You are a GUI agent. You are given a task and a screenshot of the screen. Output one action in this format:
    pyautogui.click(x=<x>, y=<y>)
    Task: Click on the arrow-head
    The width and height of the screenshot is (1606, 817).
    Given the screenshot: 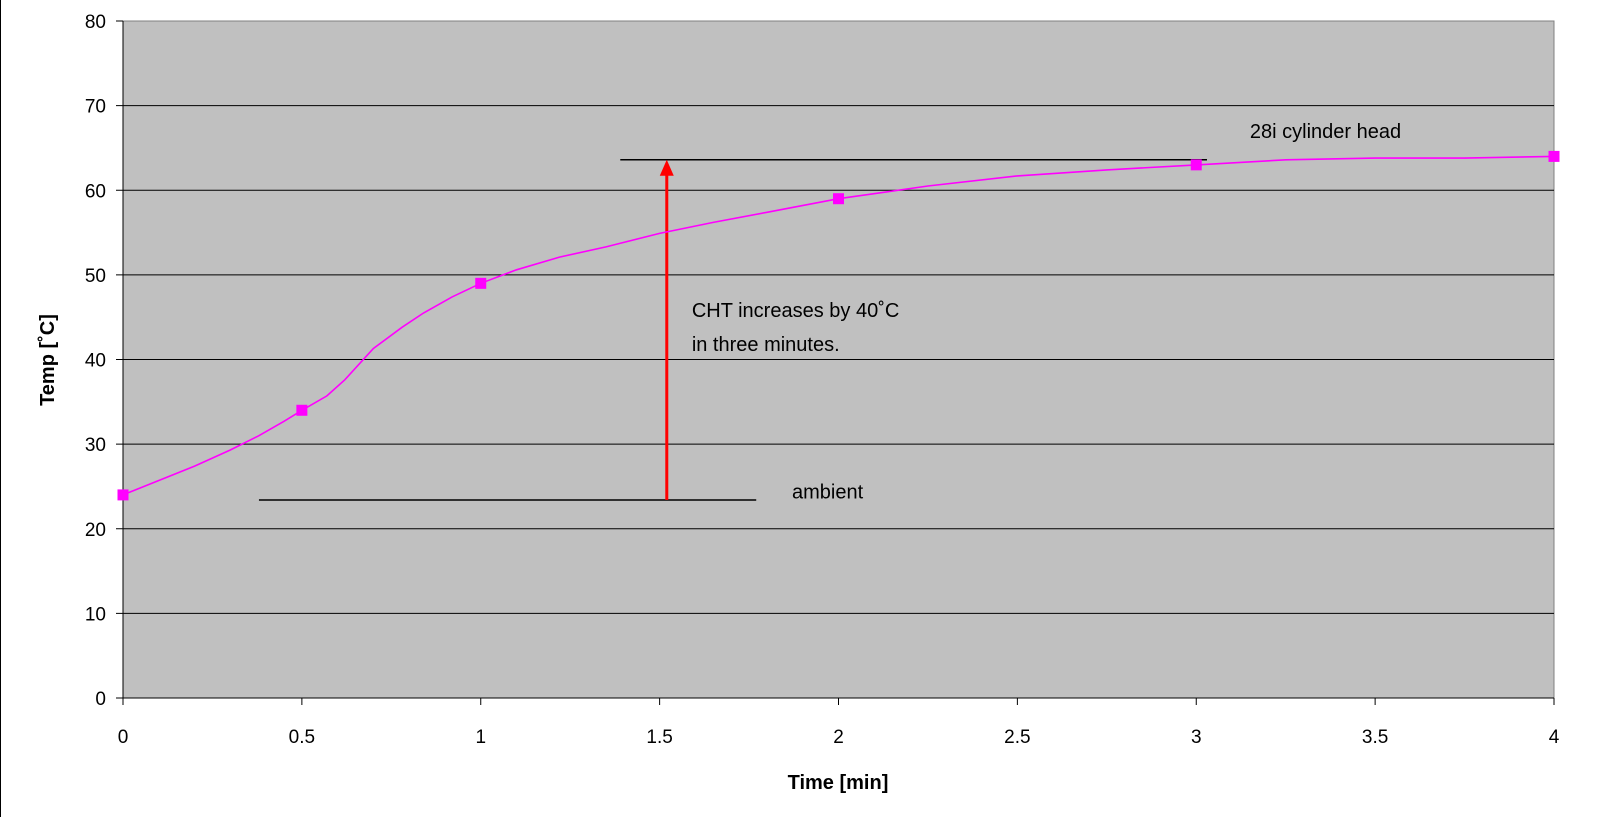 What is the action you would take?
    pyautogui.click(x=666, y=167)
    